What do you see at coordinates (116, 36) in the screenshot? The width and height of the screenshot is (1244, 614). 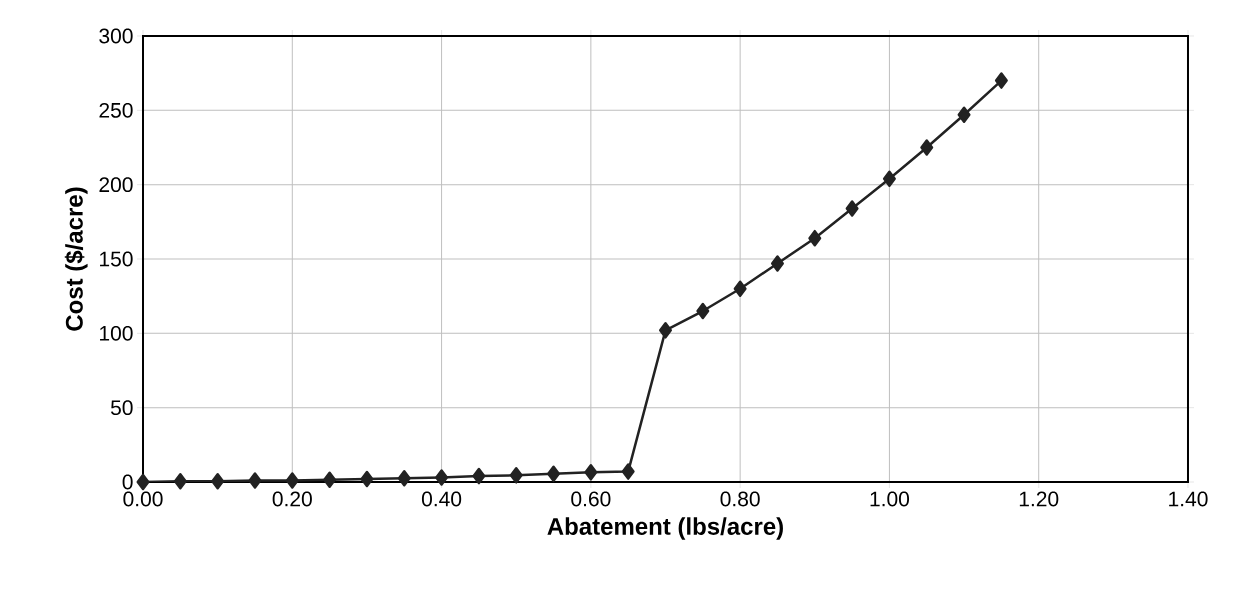 I see `y-tick-label: 300` at bounding box center [116, 36].